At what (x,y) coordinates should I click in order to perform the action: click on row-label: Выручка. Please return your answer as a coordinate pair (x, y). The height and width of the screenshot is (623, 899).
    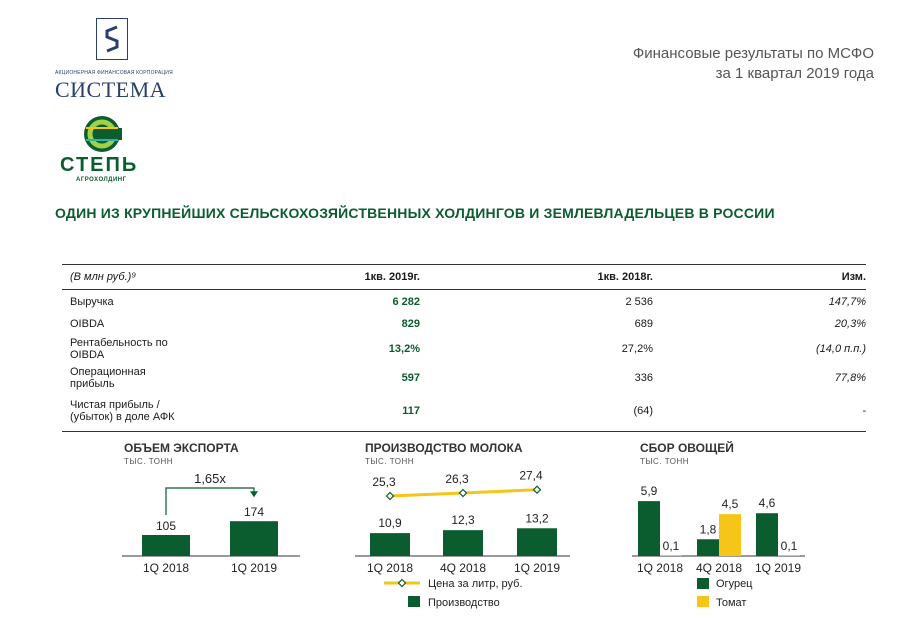
    Looking at the image, I should click on (92, 301).